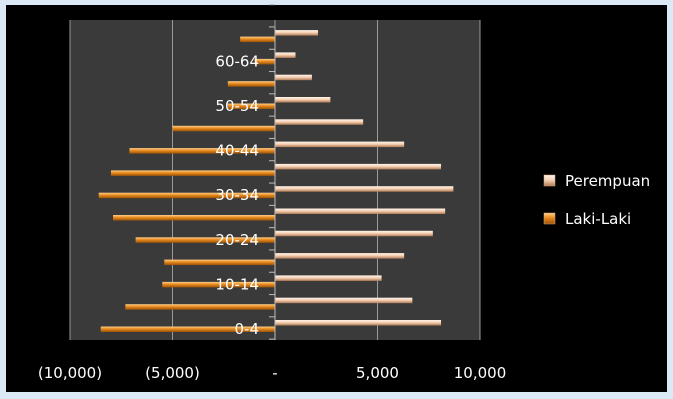 The image size is (673, 399). What do you see at coordinates (172, 373) in the screenshot?
I see `x-tick-label: (5,000)` at bounding box center [172, 373].